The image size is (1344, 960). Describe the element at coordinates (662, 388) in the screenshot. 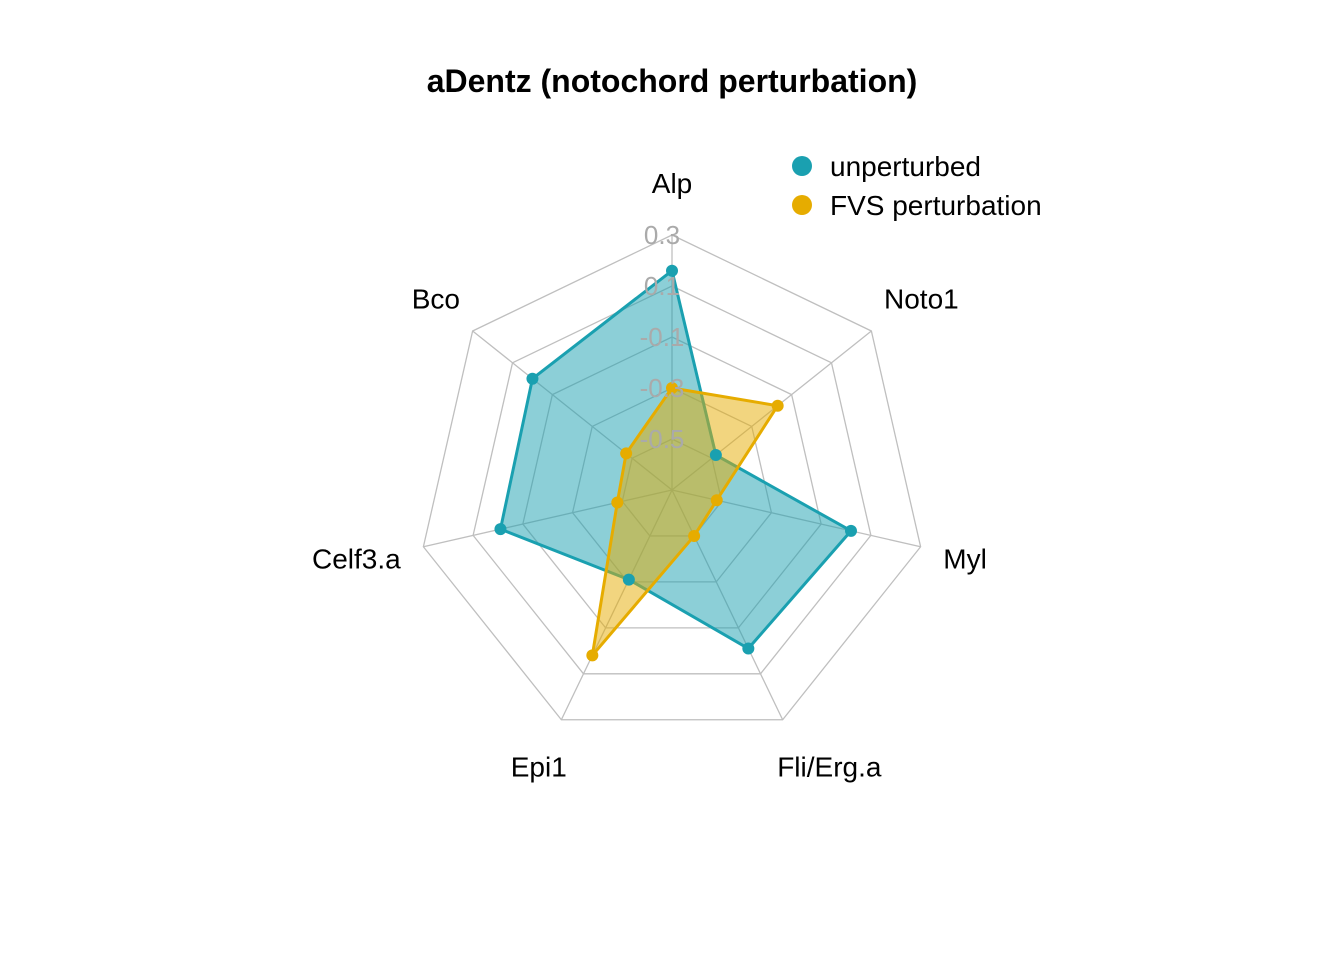

I see `tick-label: -0.3` at that location.